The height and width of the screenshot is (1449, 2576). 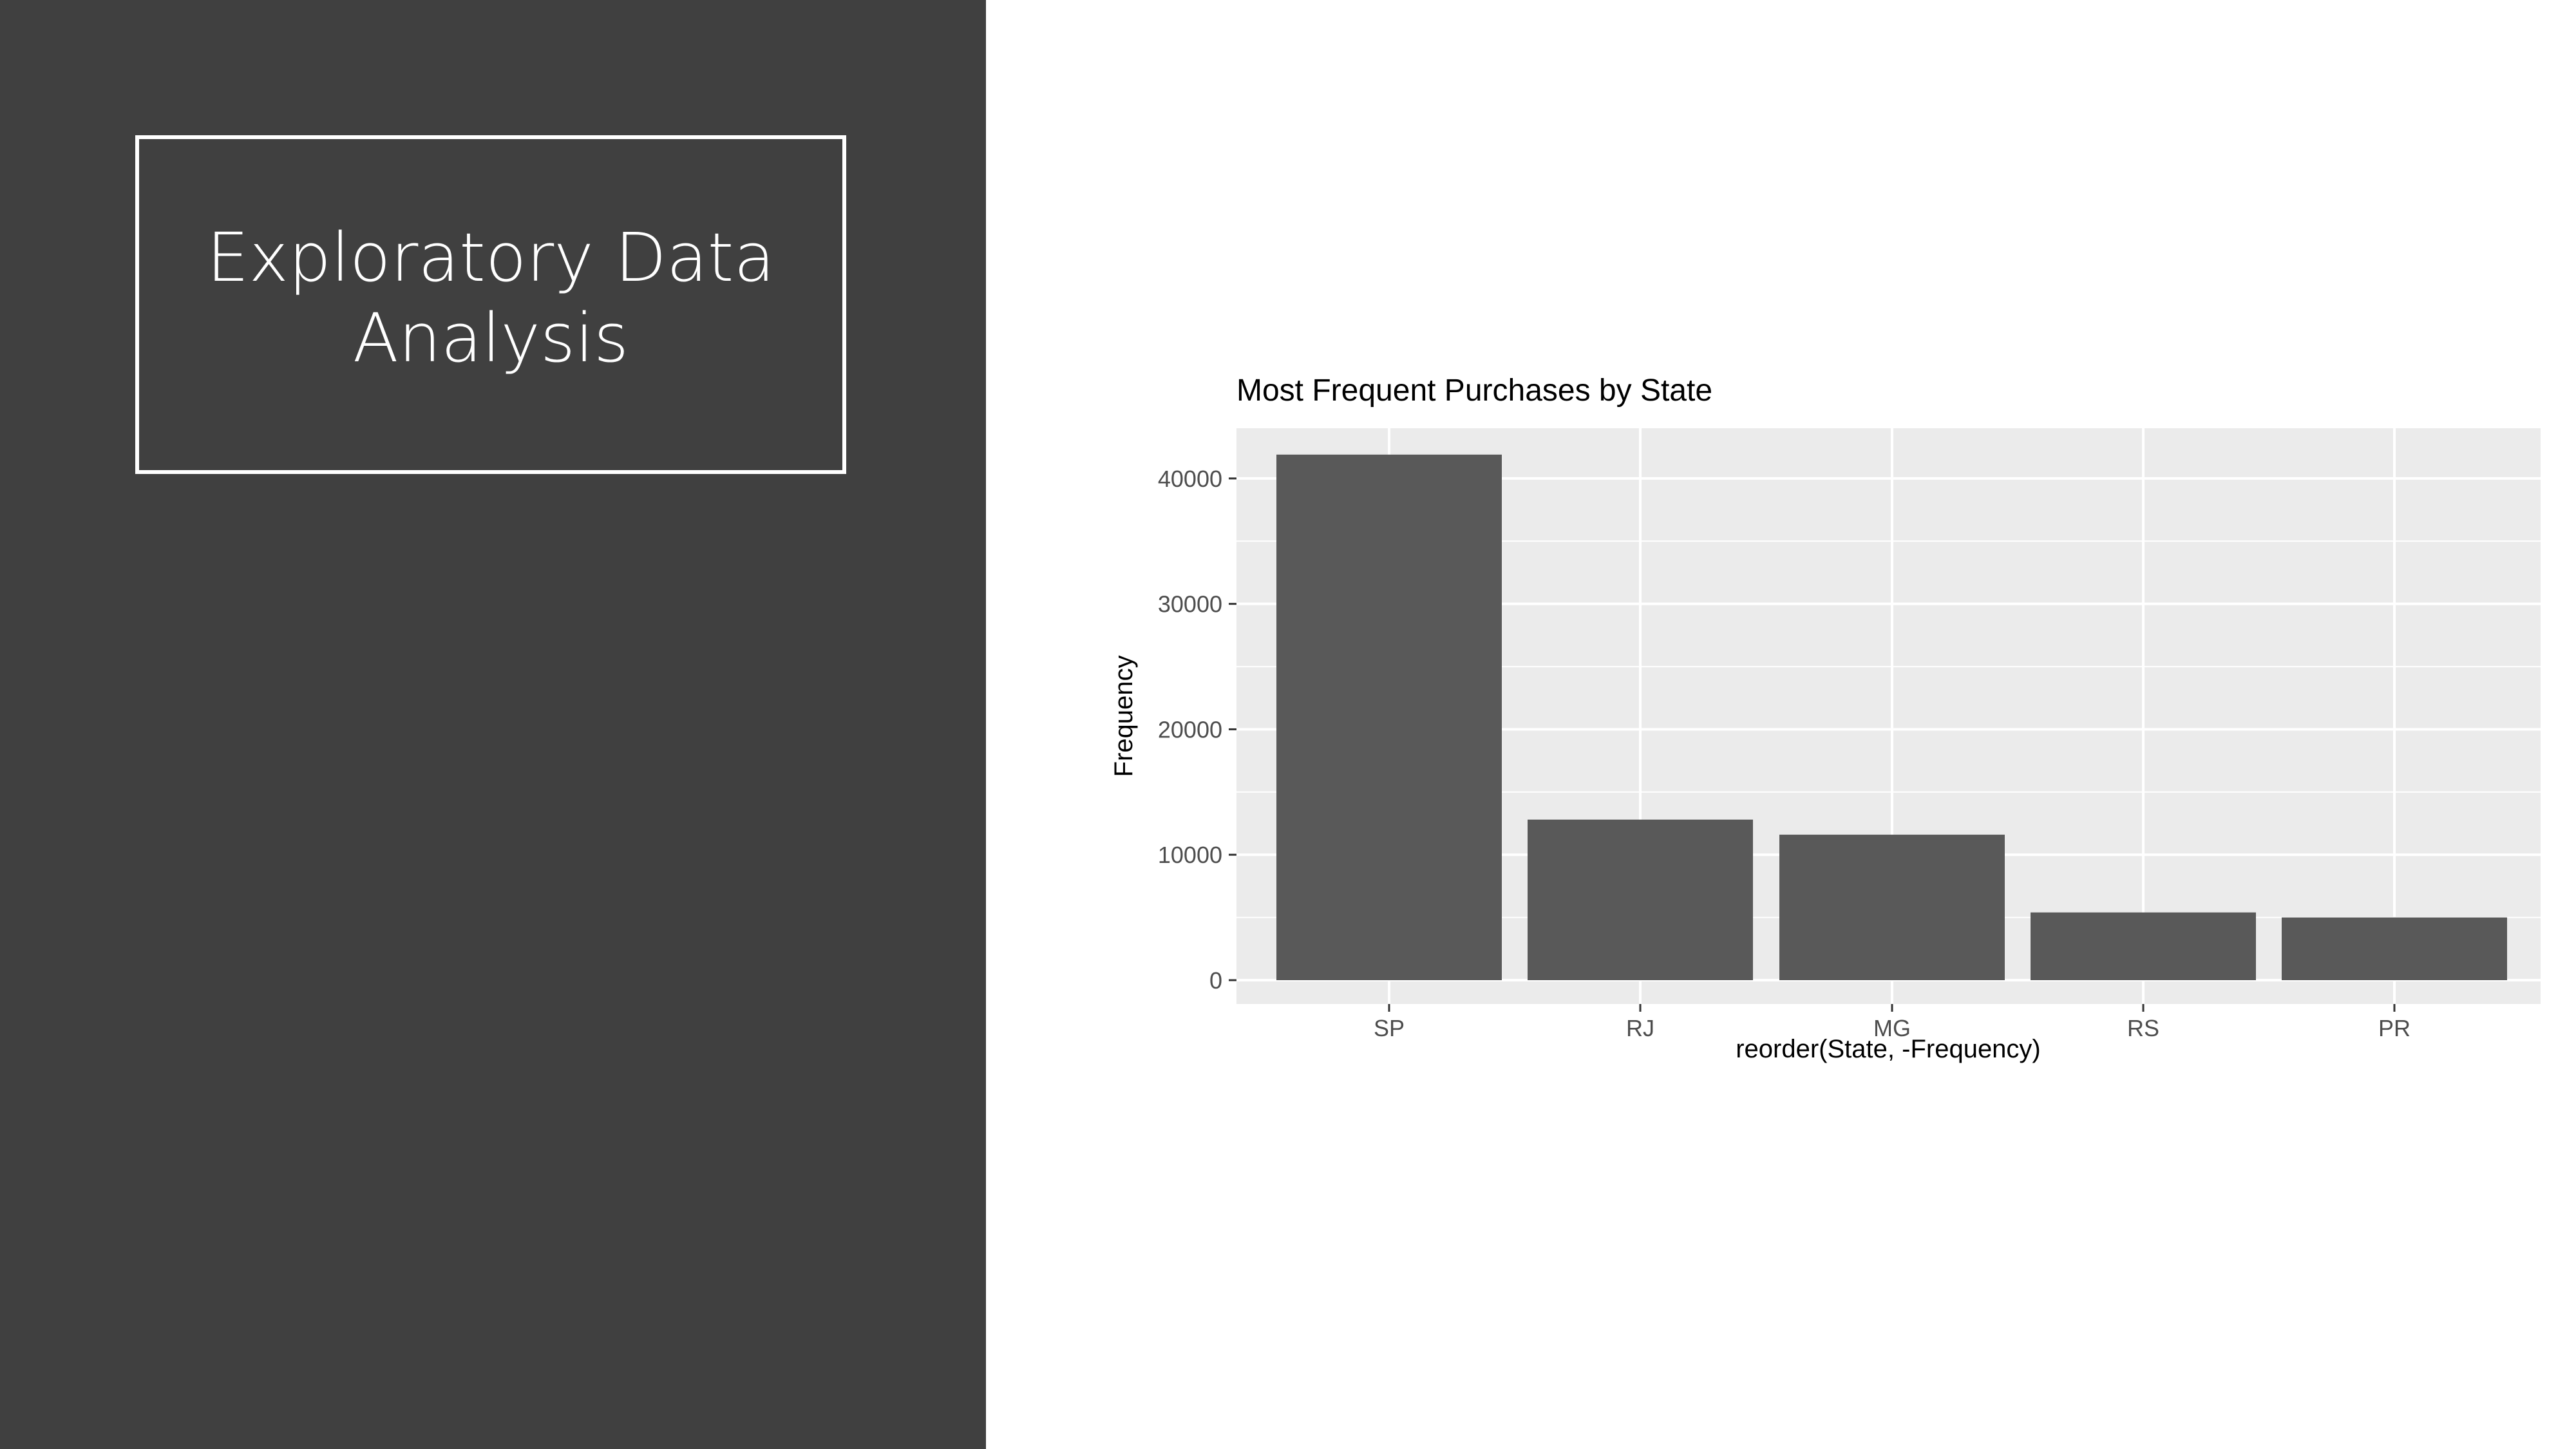 What do you see at coordinates (1892, 1028) in the screenshot?
I see `x-tick-label: MG` at bounding box center [1892, 1028].